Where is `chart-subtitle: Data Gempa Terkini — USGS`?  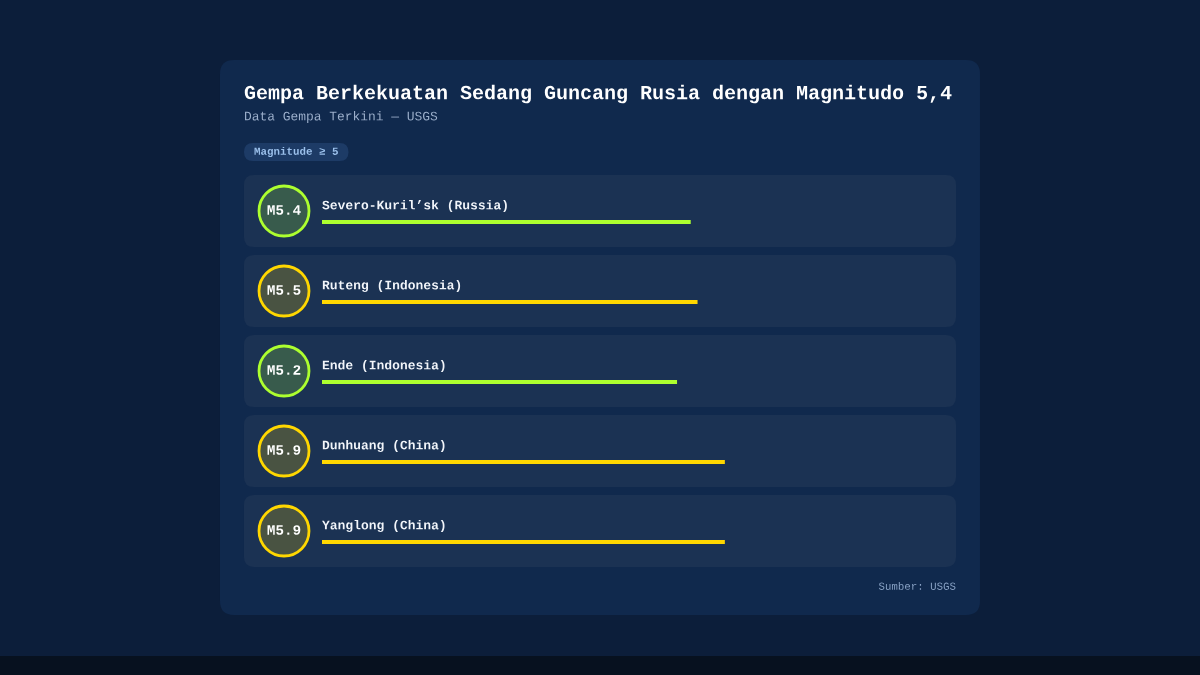 chart-subtitle: Data Gempa Terkini — USGS is located at coordinates (341, 117).